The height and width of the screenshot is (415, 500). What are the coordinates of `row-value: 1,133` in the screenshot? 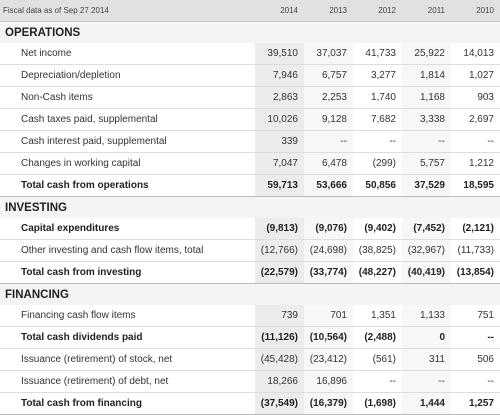 It's located at (426, 316).